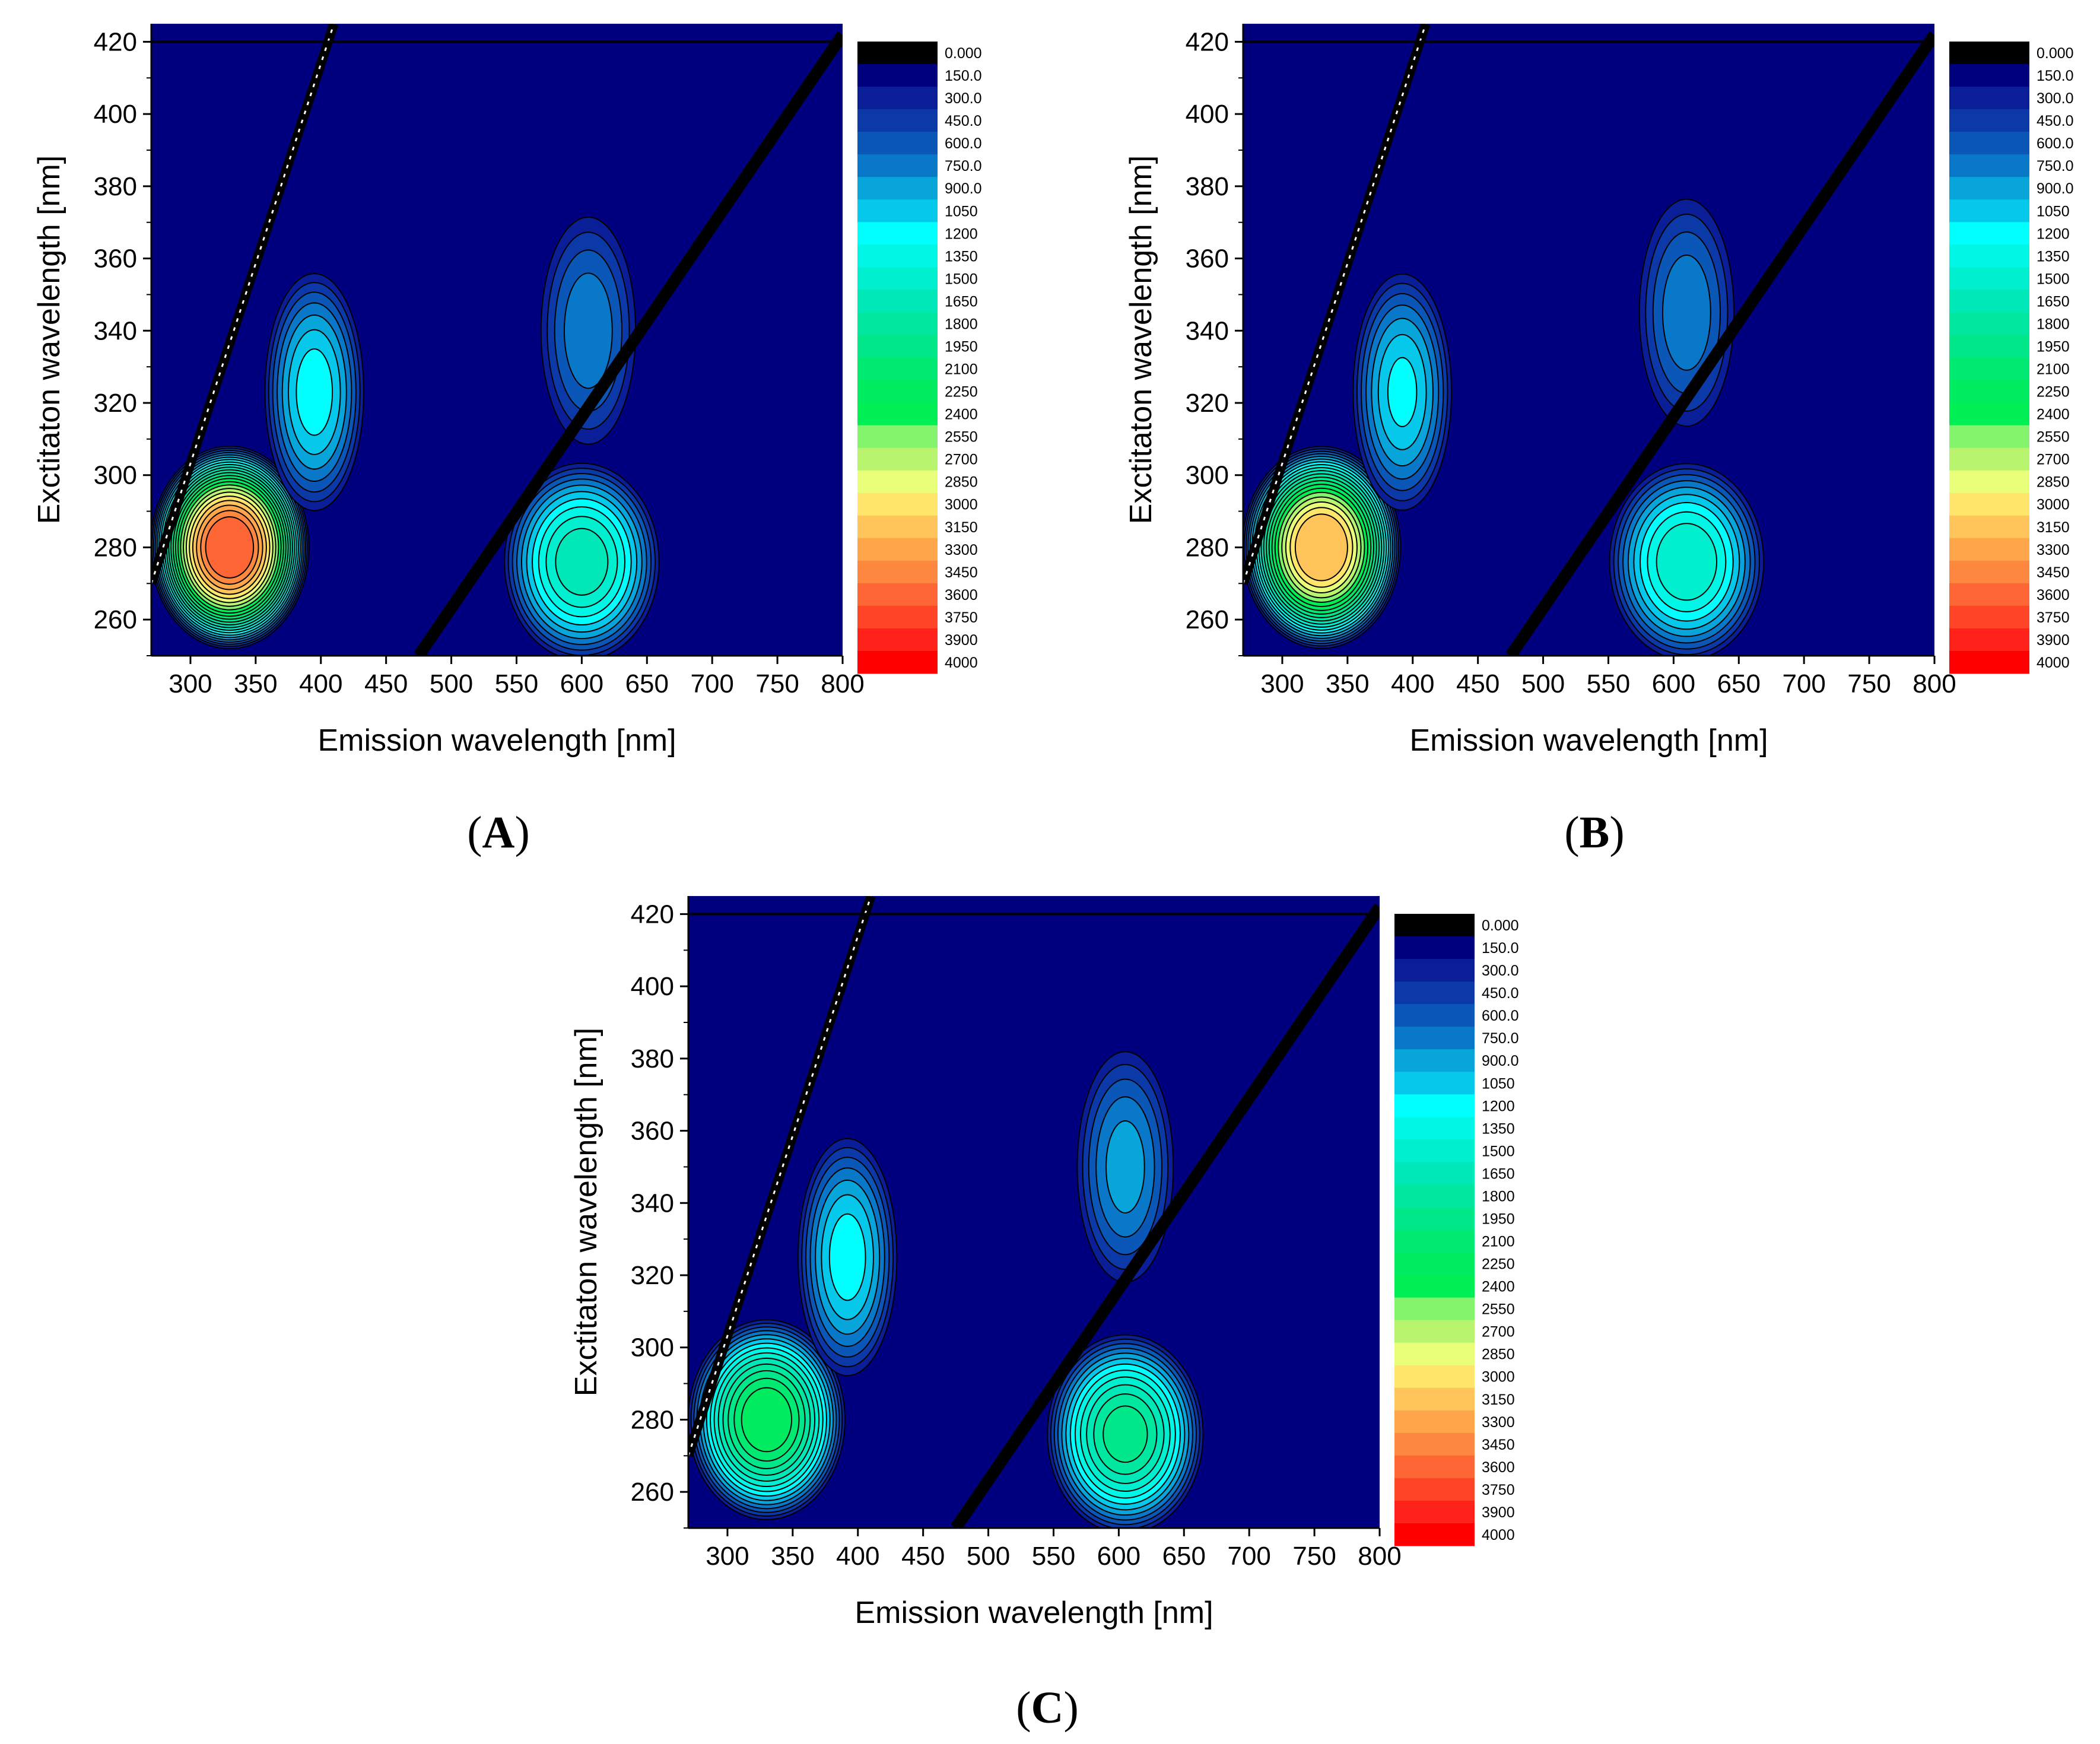 This screenshot has width=2100, height=1744. What do you see at coordinates (1501, 949) in the screenshot?
I see `legend-label: 150.0` at bounding box center [1501, 949].